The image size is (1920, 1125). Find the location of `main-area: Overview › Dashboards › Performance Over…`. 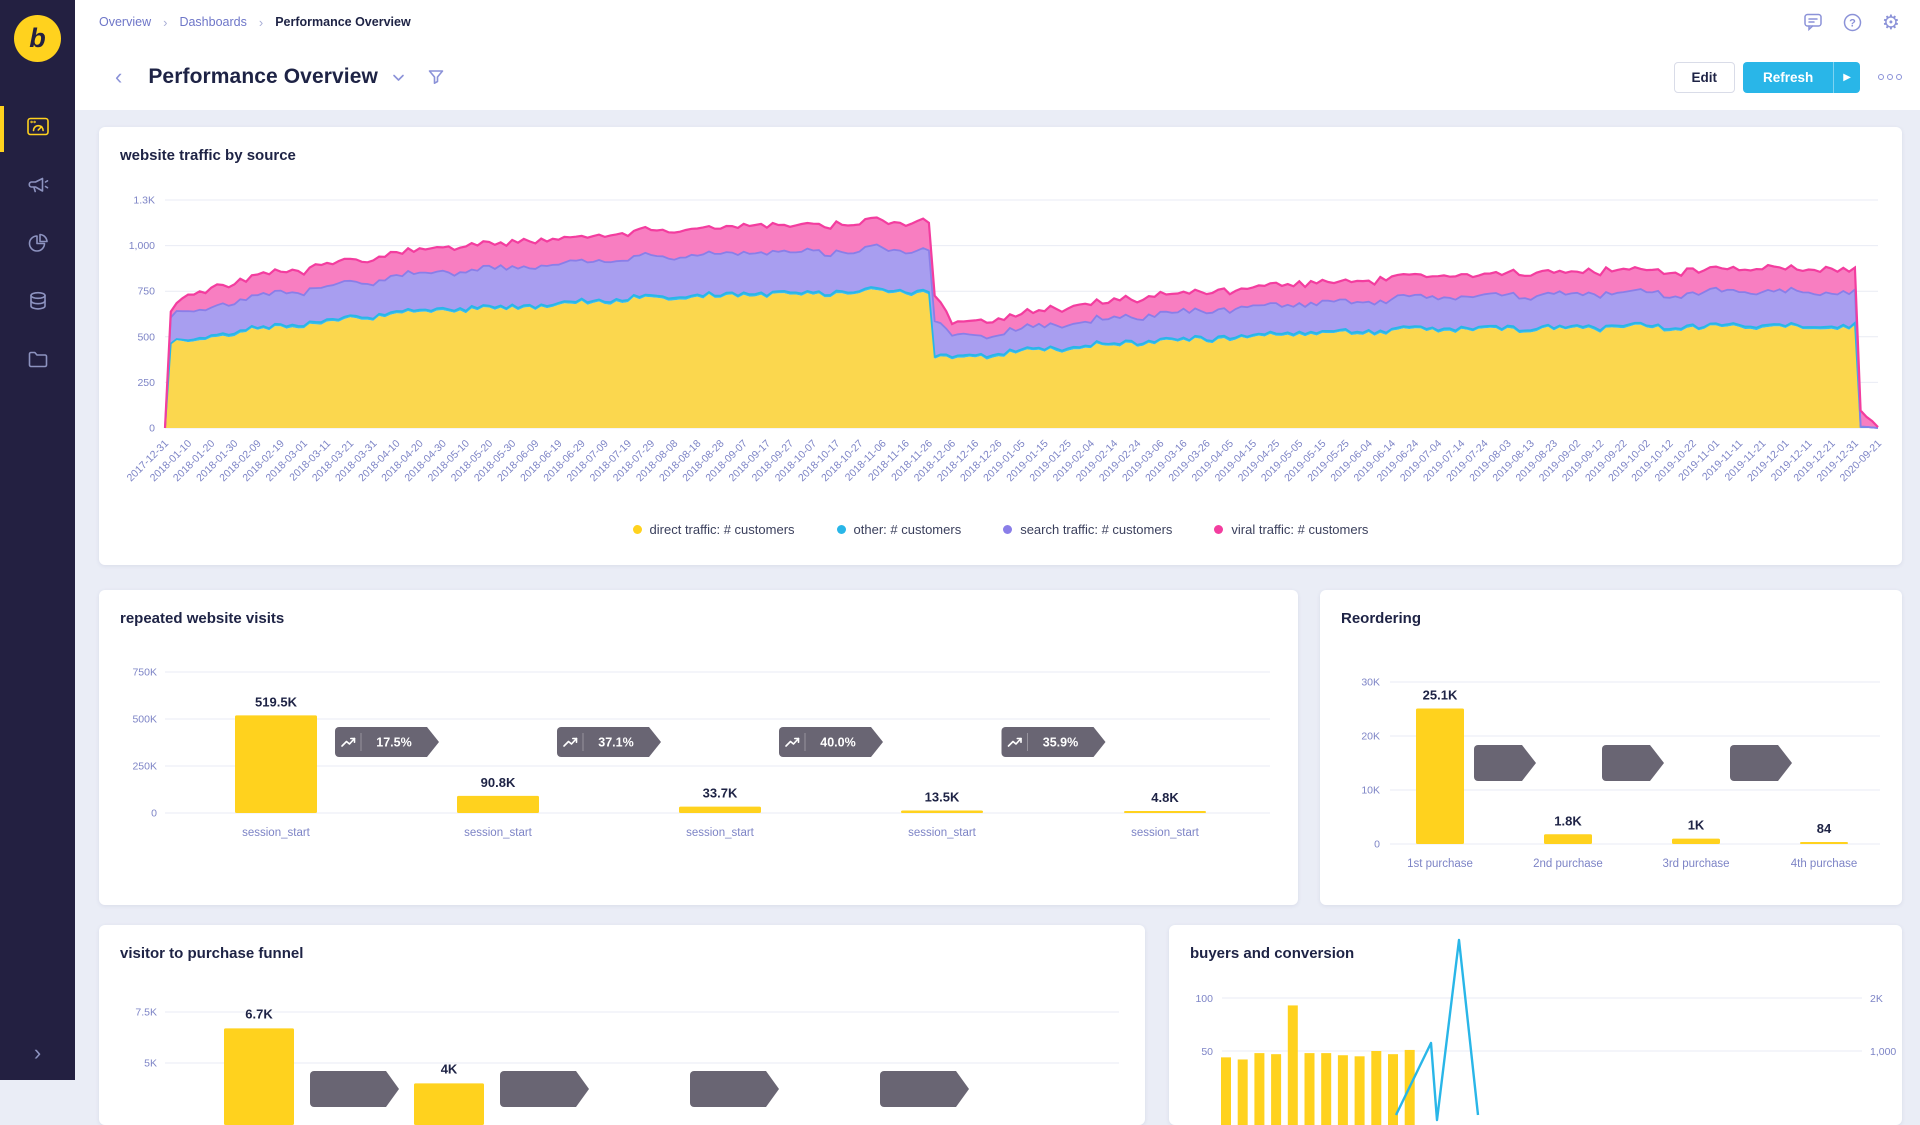

main-area: Overview › Dashboards › Performance Over… is located at coordinates (997, 55).